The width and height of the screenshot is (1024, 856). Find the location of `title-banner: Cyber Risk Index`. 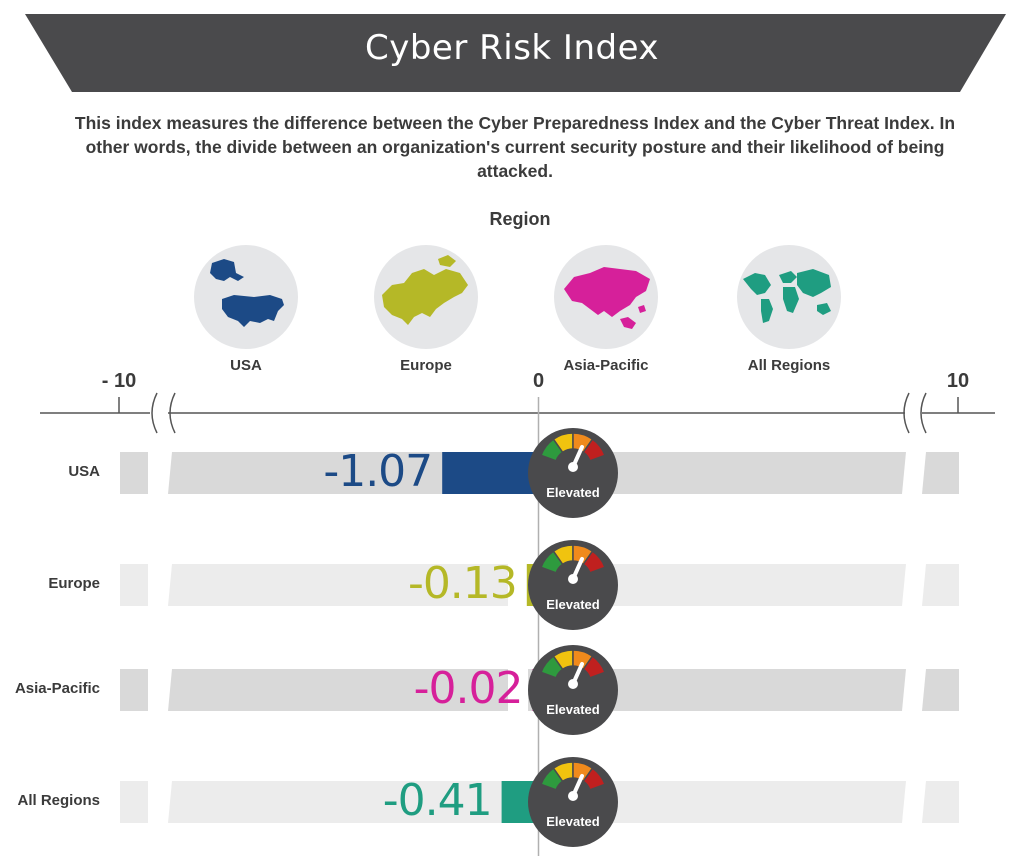

title-banner: Cyber Risk Index is located at coordinates (512, 50).